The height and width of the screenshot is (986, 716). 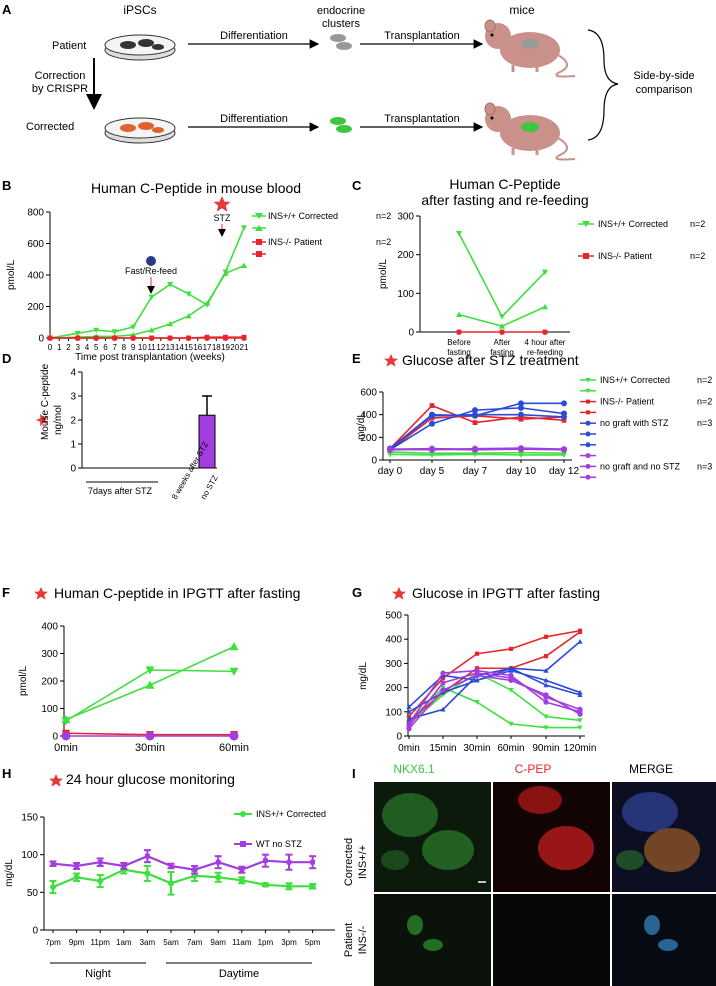 I want to click on legend-e-n-0: n=2, so click(x=704, y=380).